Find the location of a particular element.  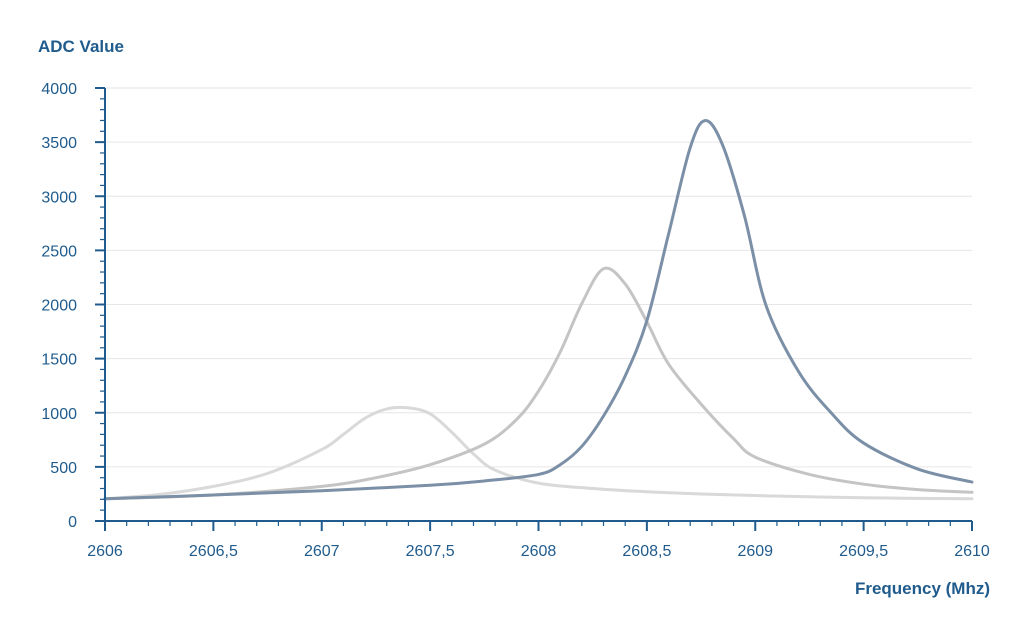

x-tick-label: 2608,5 is located at coordinates (646, 551).